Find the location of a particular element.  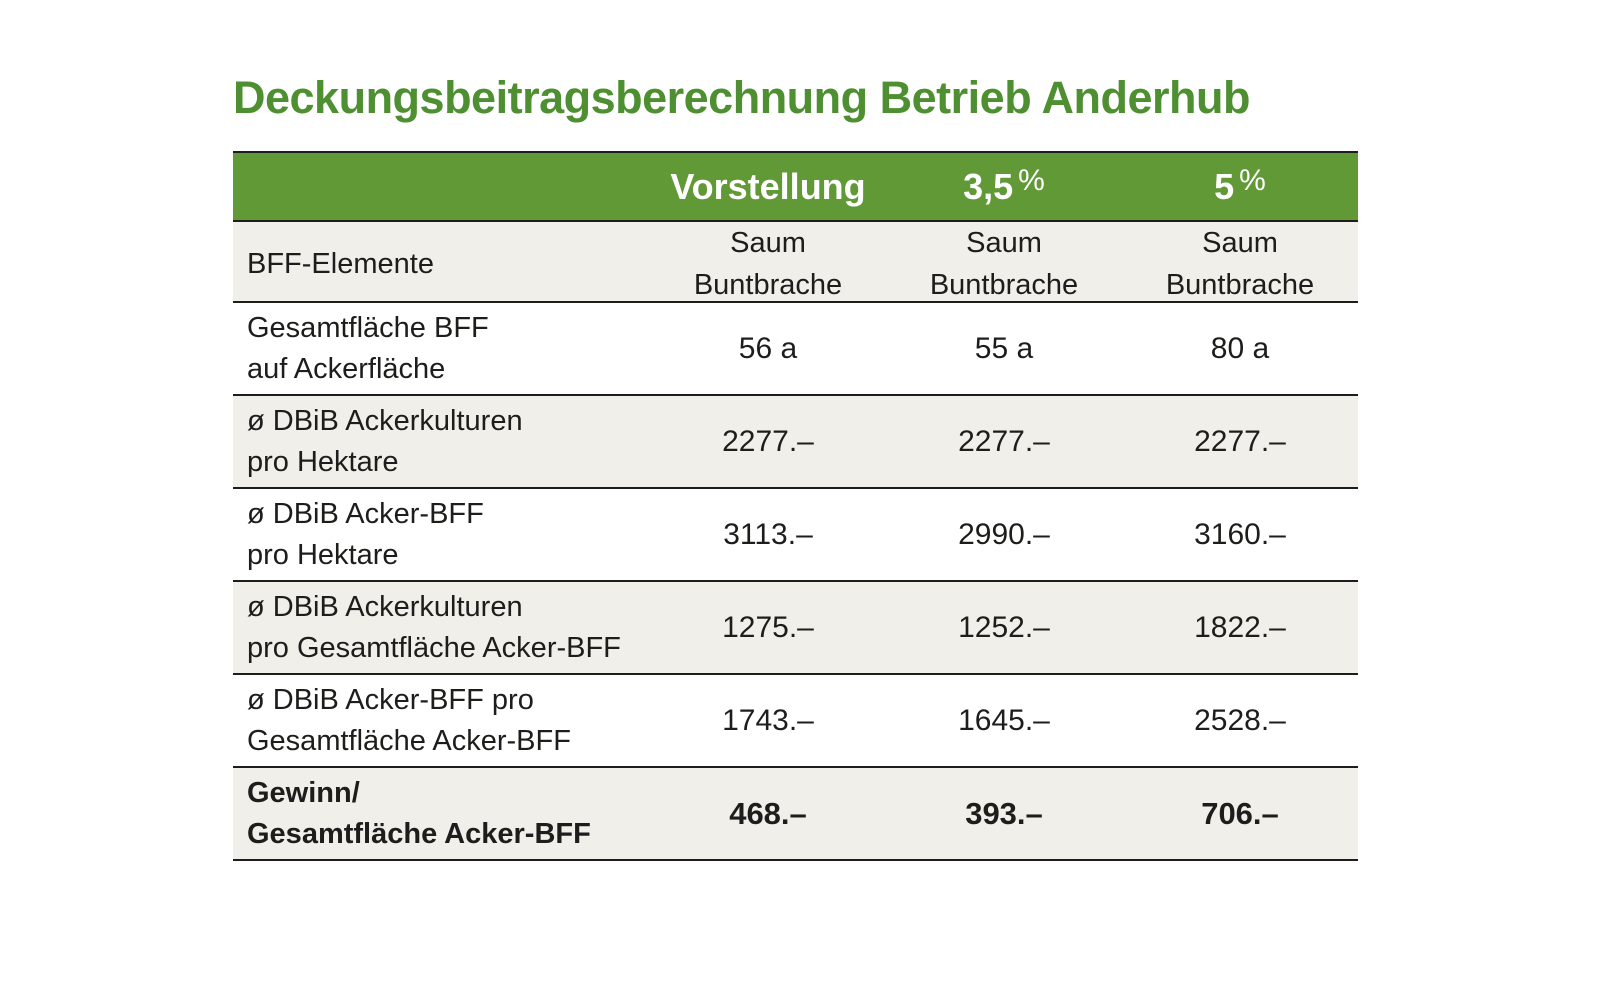

value-5-pct: 2528.– is located at coordinates (1240, 720).